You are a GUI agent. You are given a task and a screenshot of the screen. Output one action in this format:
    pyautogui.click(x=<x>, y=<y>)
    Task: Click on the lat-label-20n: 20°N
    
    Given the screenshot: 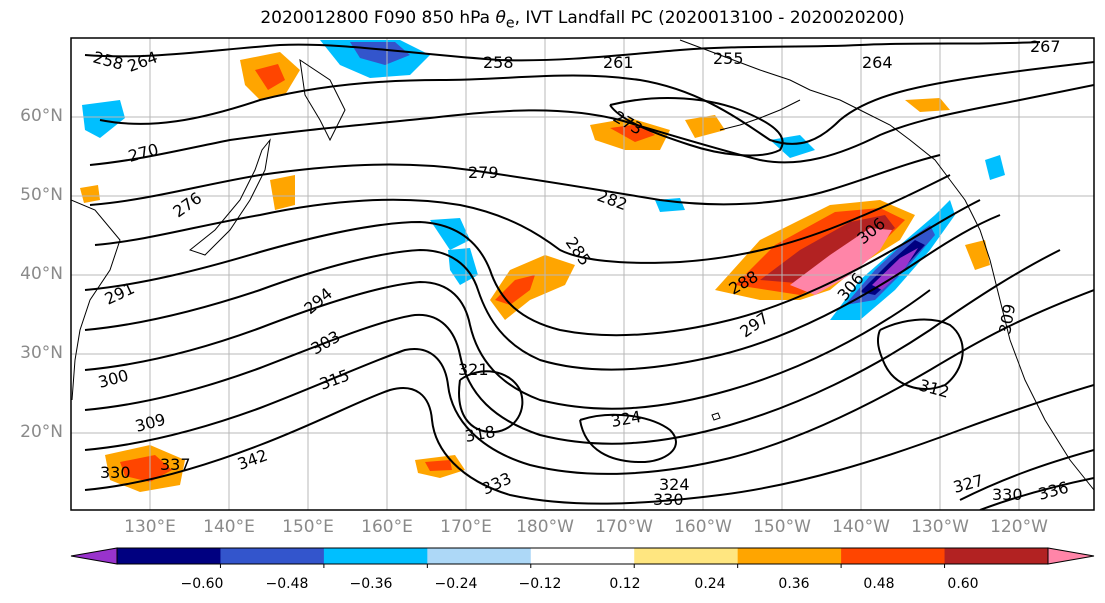 What is the action you would take?
    pyautogui.click(x=41, y=432)
    